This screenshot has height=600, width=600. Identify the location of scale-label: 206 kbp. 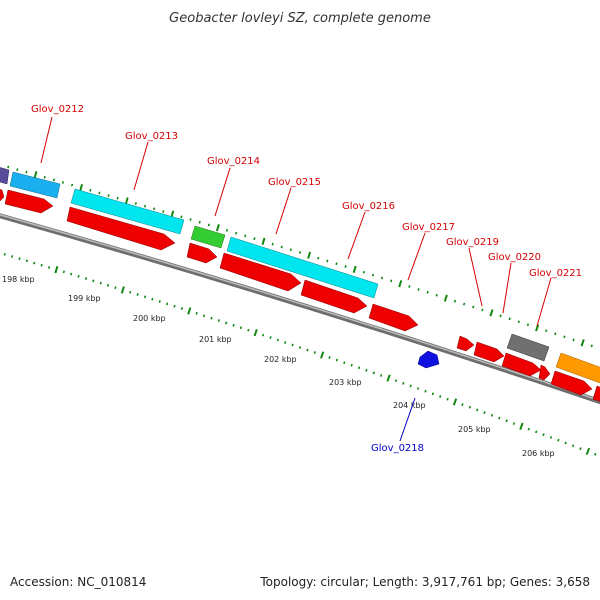
(538, 453).